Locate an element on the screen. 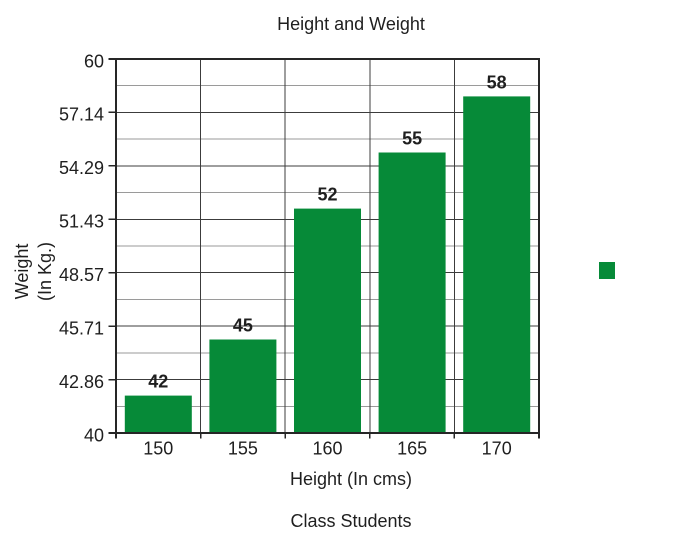 This screenshot has width=700, height=540. svg-text: 155 is located at coordinates (243, 449).